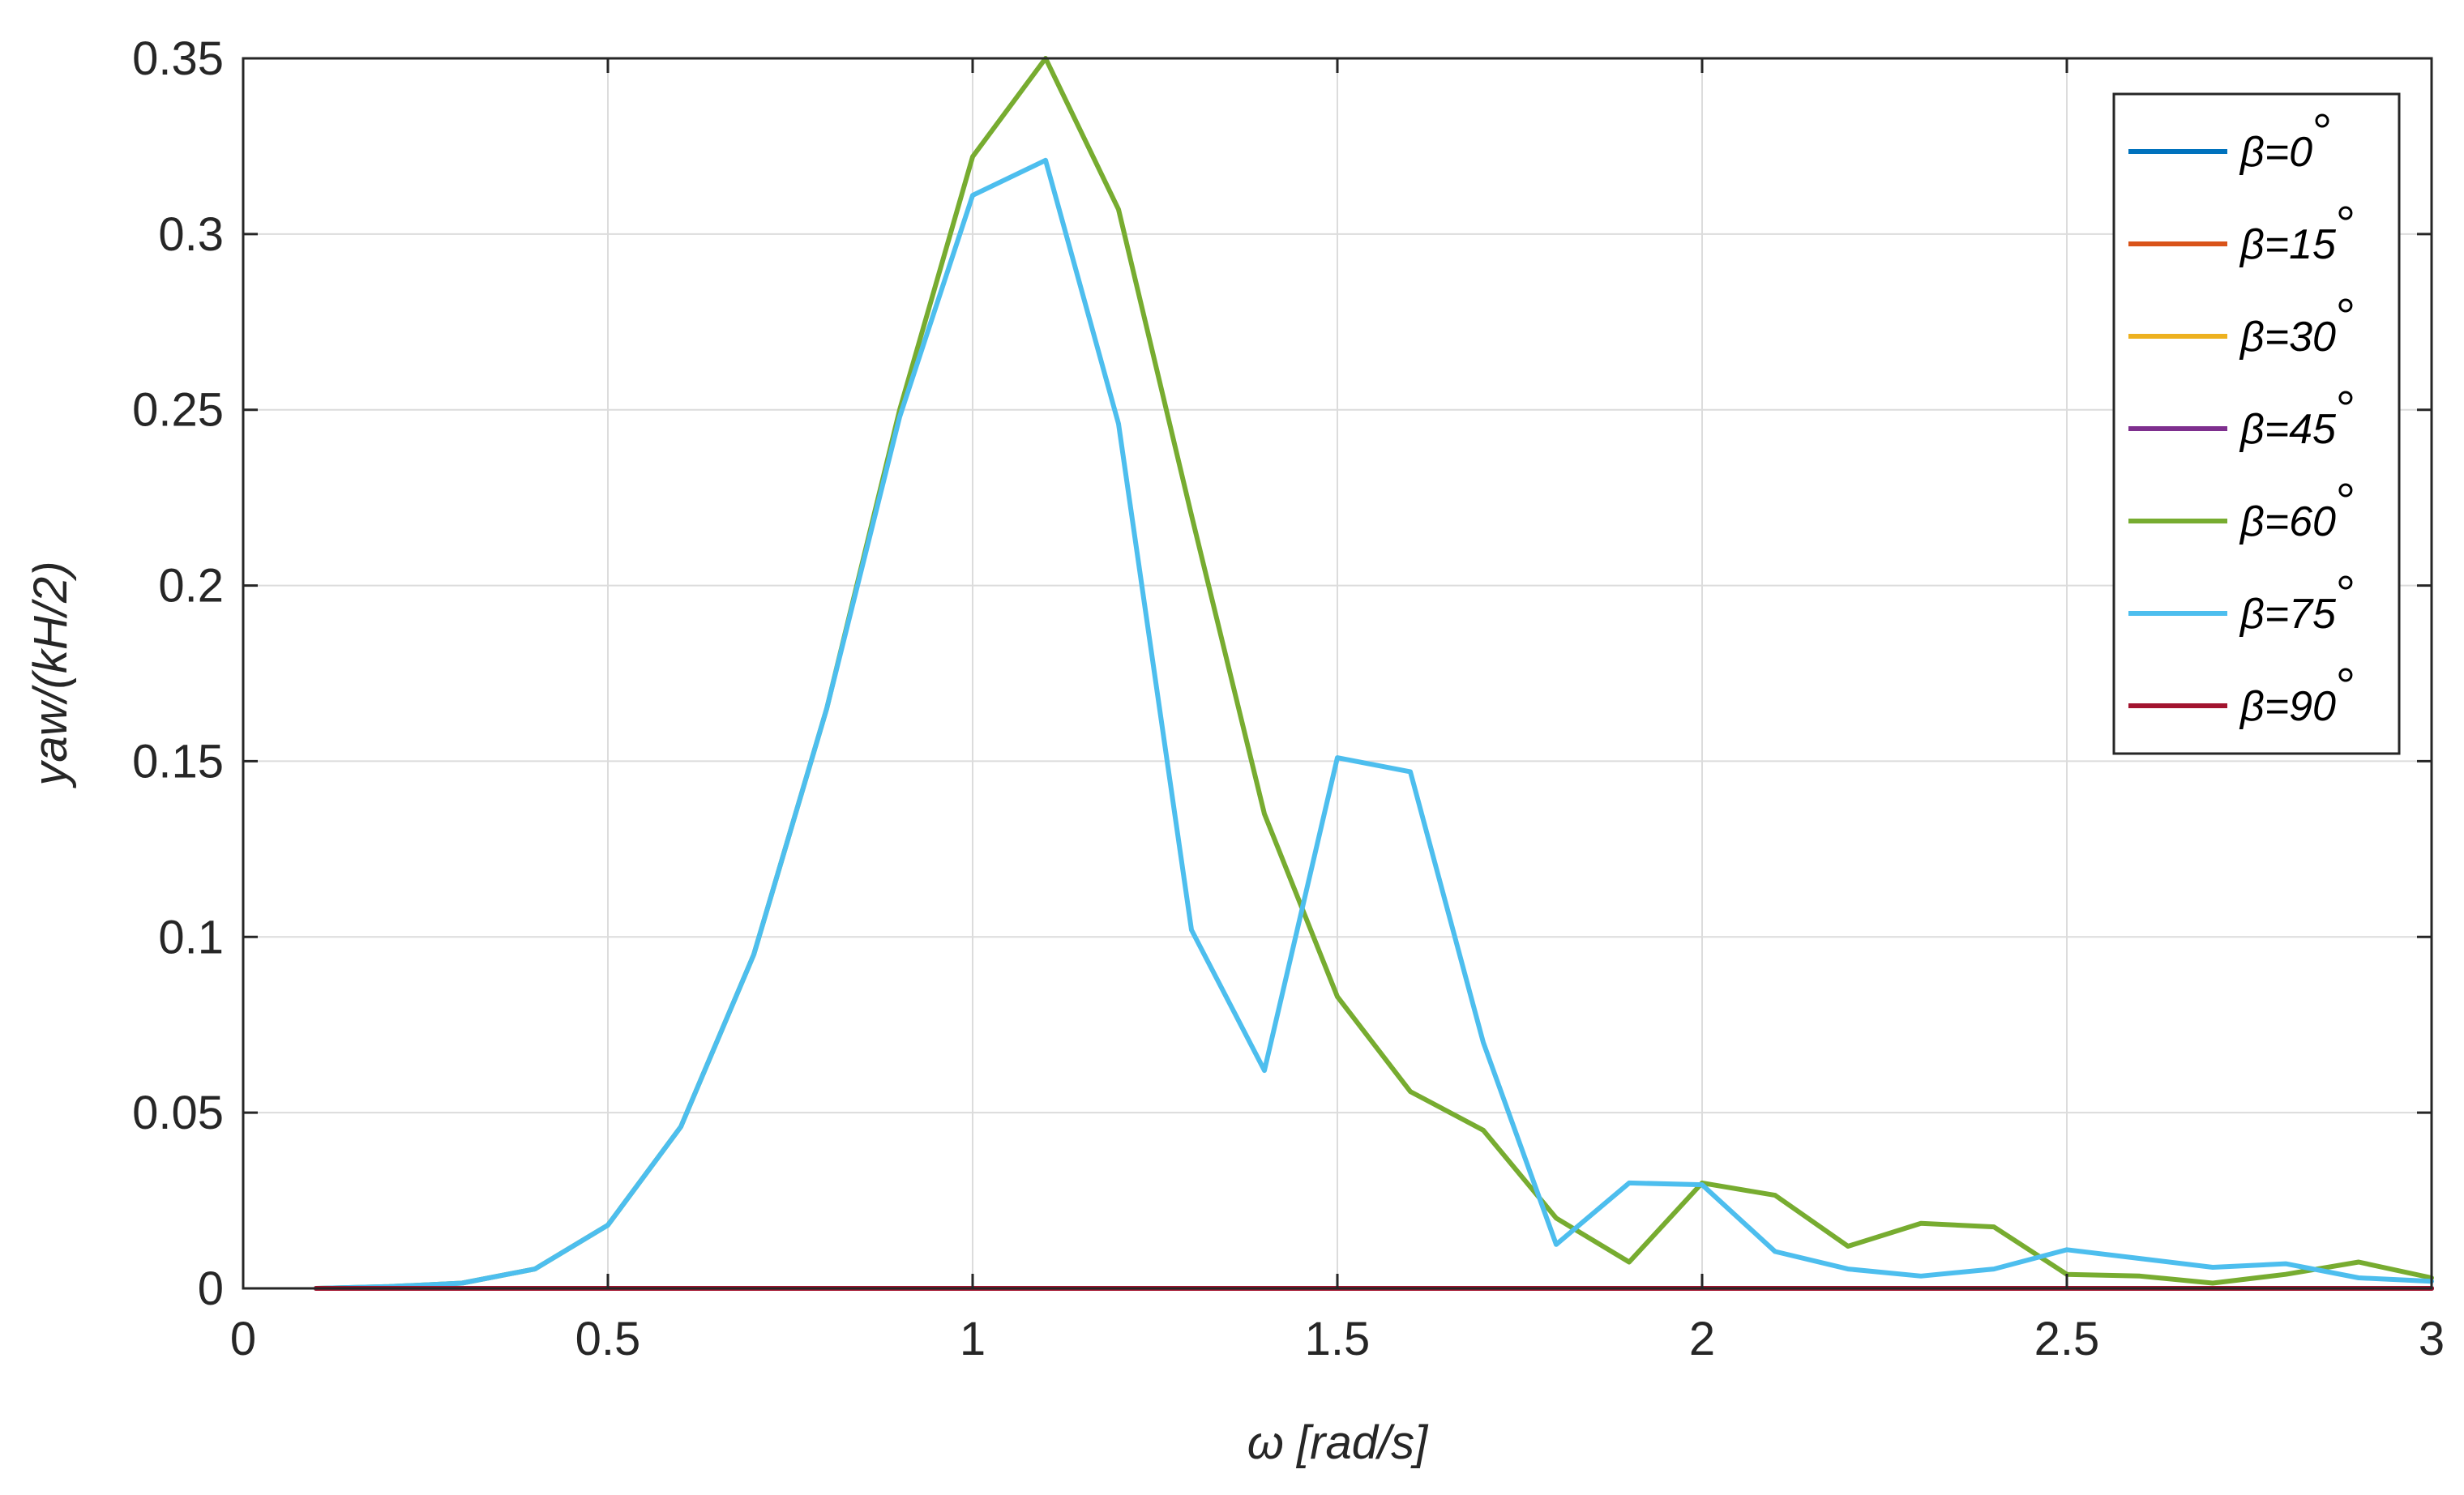 Image resolution: width=2464 pixels, height=1495 pixels. What do you see at coordinates (2287, 337) in the screenshot?
I see `legend-label: β=30` at bounding box center [2287, 337].